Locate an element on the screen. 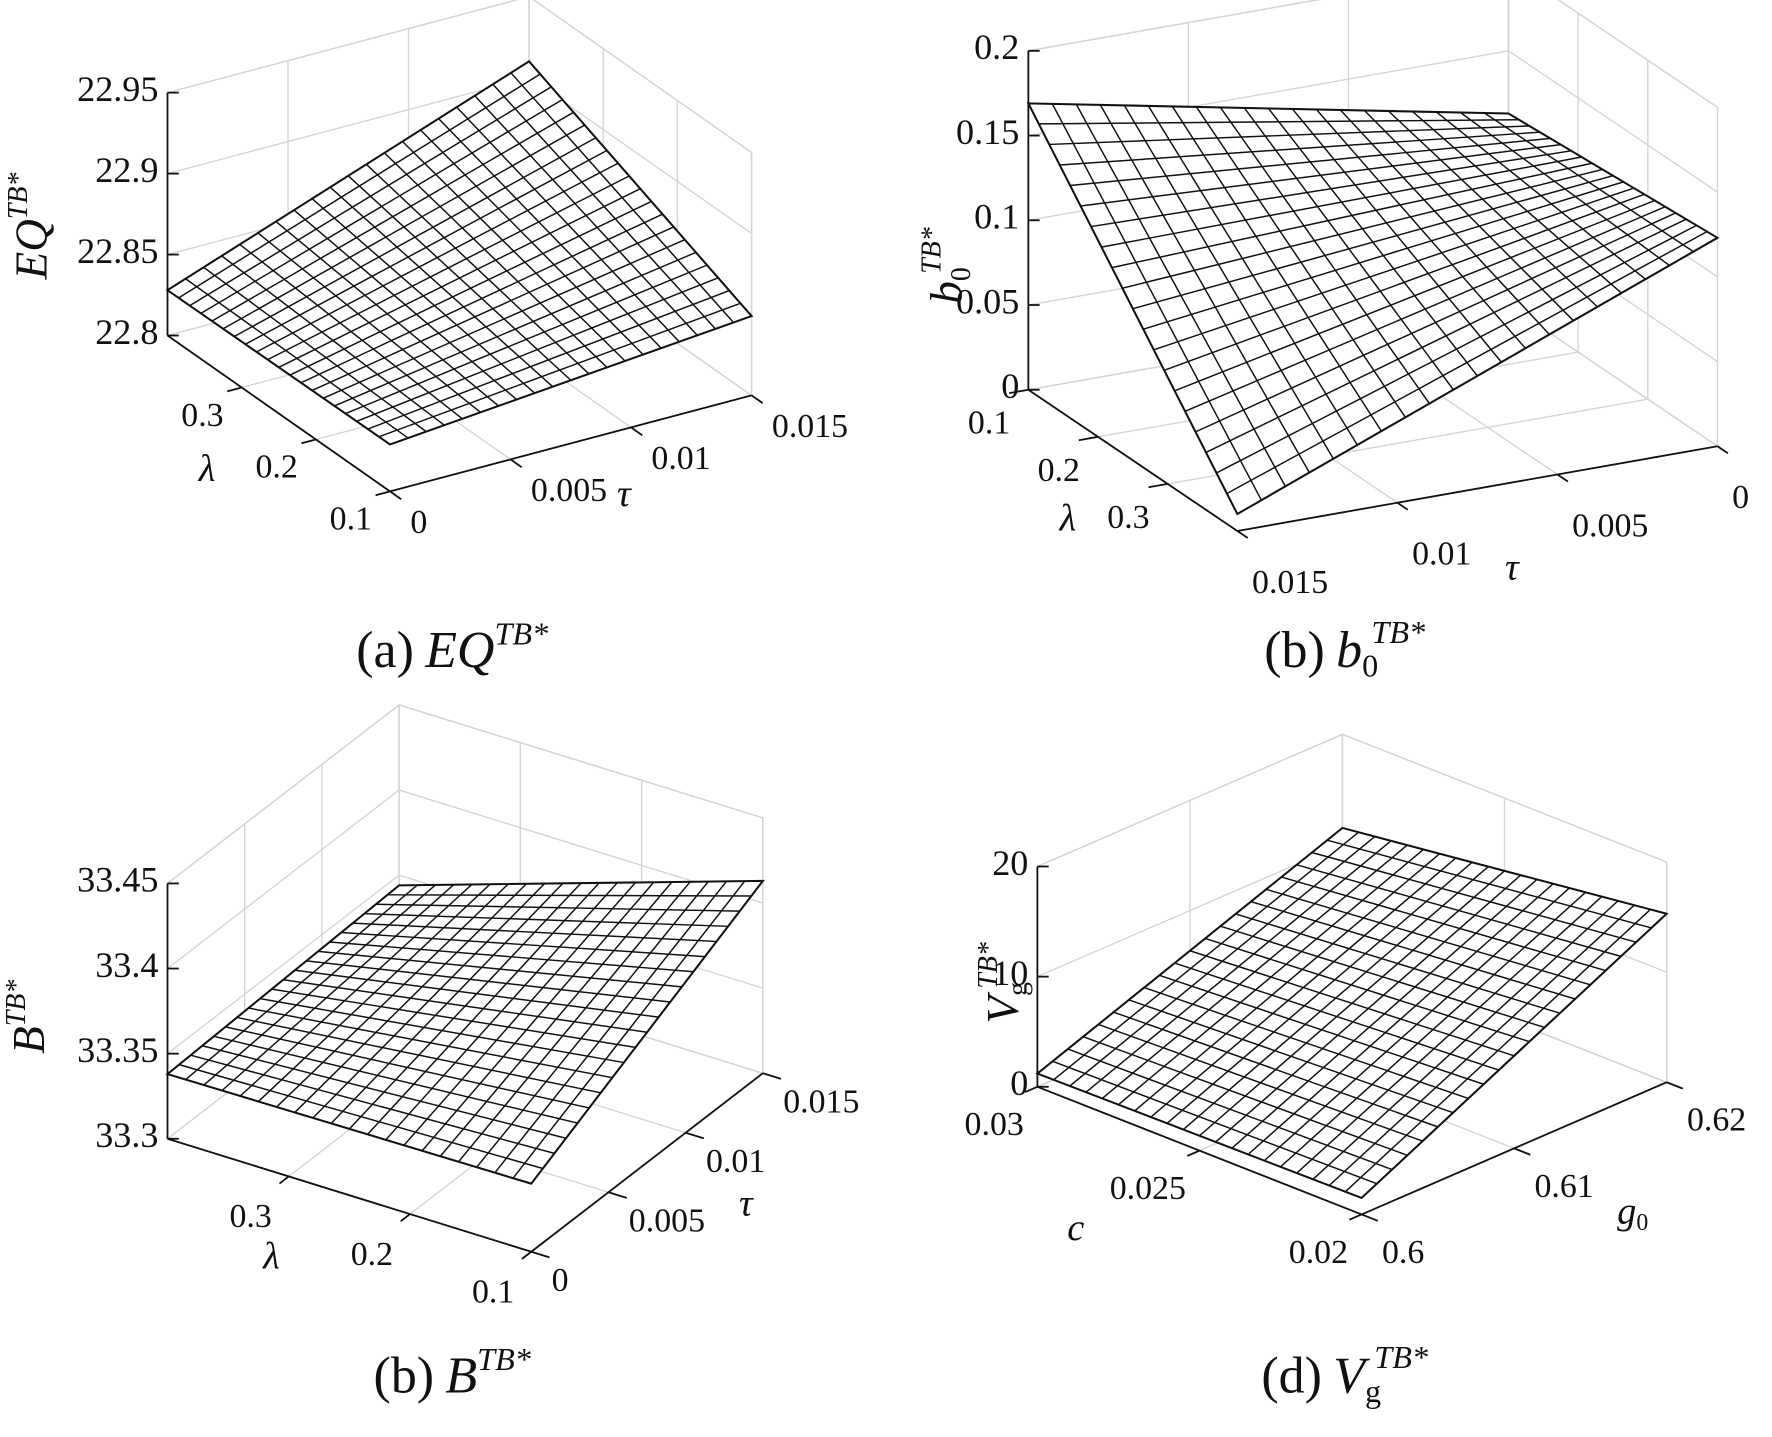 The height and width of the screenshot is (1437, 1772). y-tick-label: 0.3 is located at coordinates (250, 1216).